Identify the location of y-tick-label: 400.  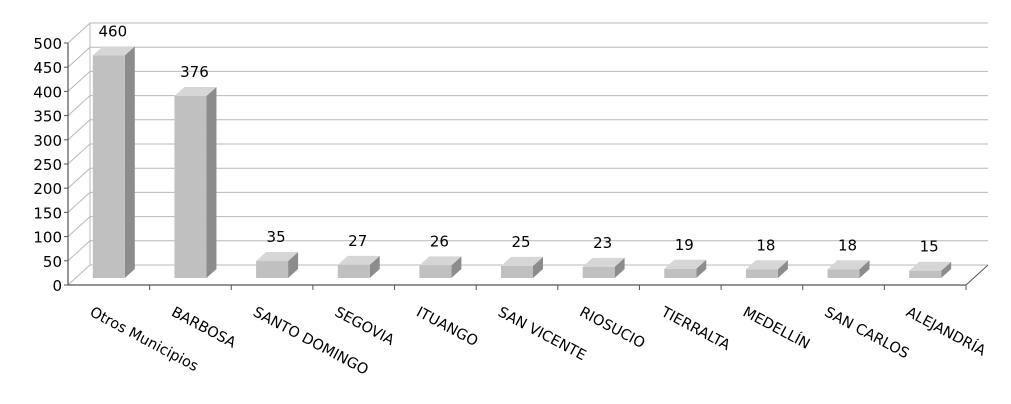
(47, 92).